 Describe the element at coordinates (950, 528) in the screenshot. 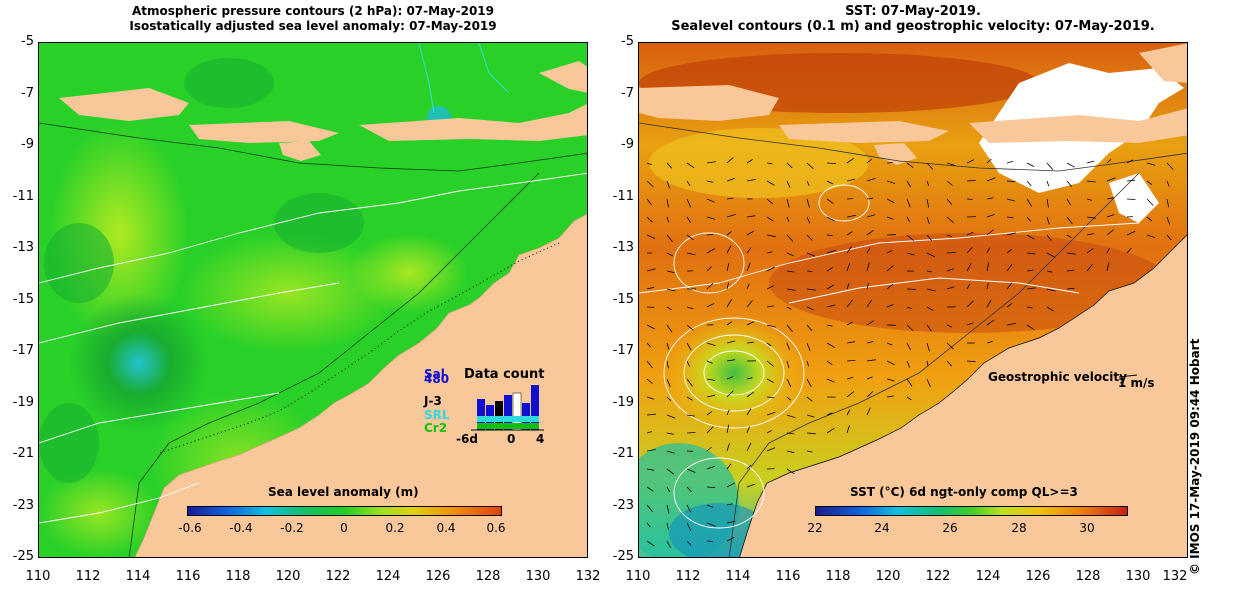

I see `right-cbar-label: 26` at that location.